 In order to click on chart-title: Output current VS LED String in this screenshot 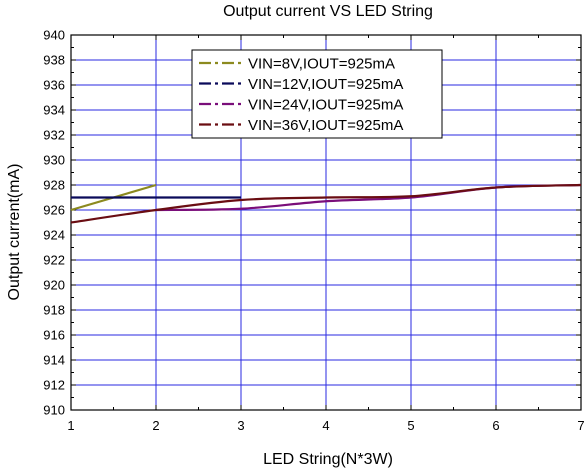, I will do `click(328, 11)`.